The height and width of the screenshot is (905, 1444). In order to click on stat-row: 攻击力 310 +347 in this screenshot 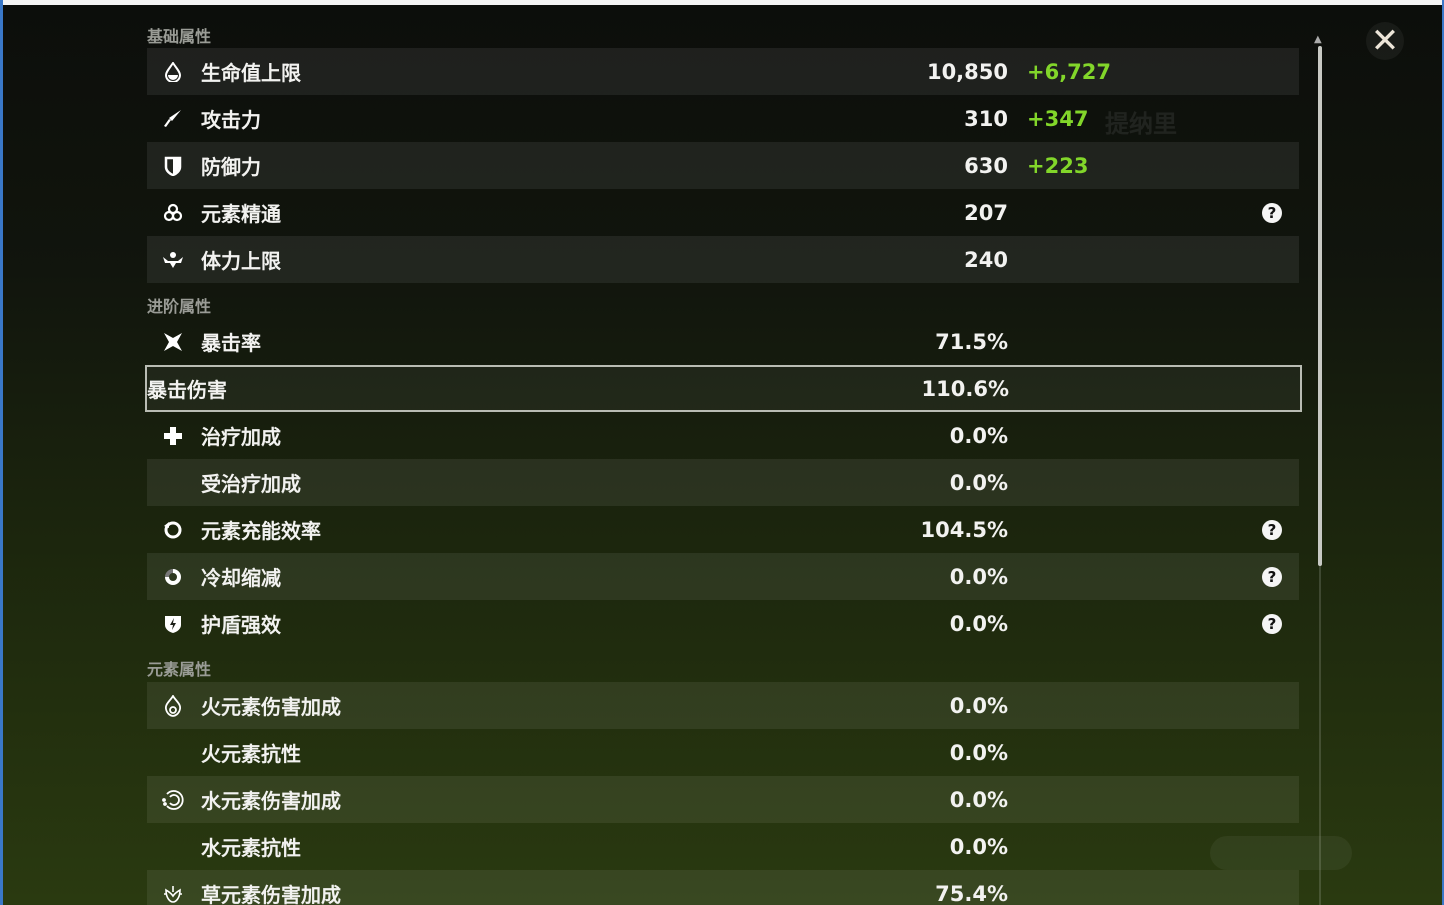, I will do `click(723, 118)`.